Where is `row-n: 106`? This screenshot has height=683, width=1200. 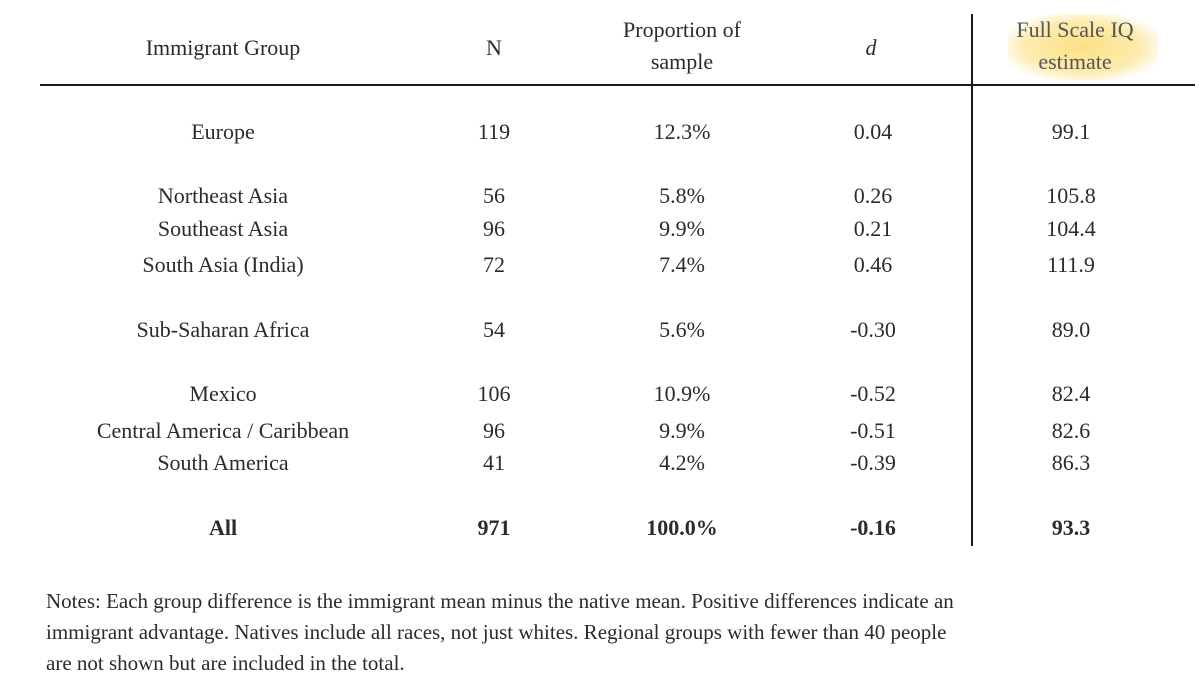 row-n: 106 is located at coordinates (494, 393).